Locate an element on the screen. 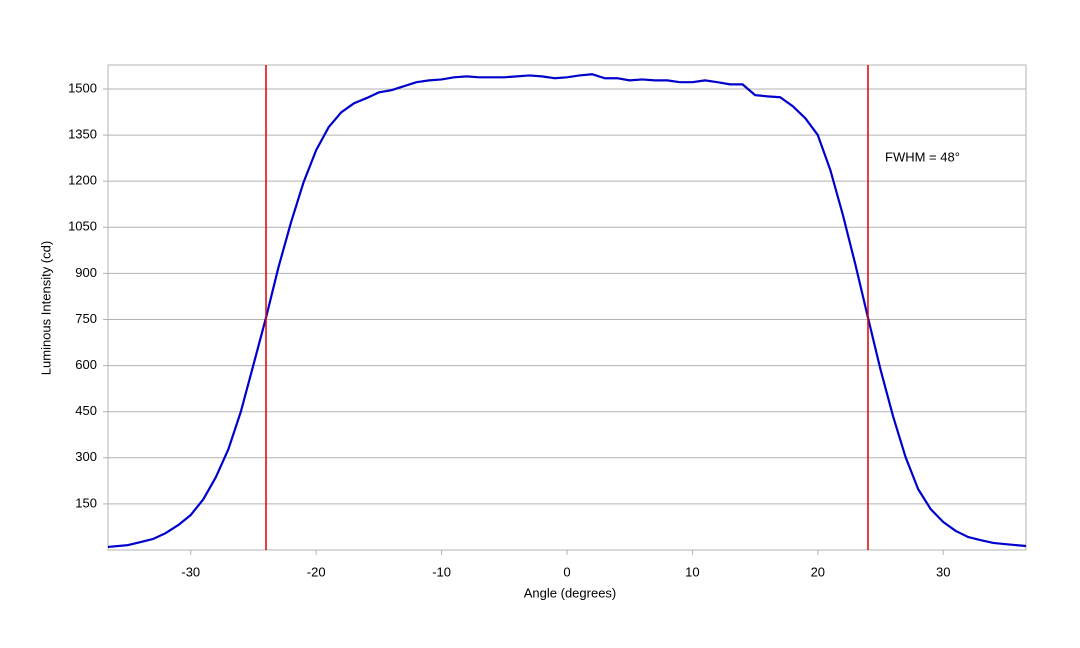 The height and width of the screenshot is (648, 1080). y-tick-label: 1050 is located at coordinates (82, 226).